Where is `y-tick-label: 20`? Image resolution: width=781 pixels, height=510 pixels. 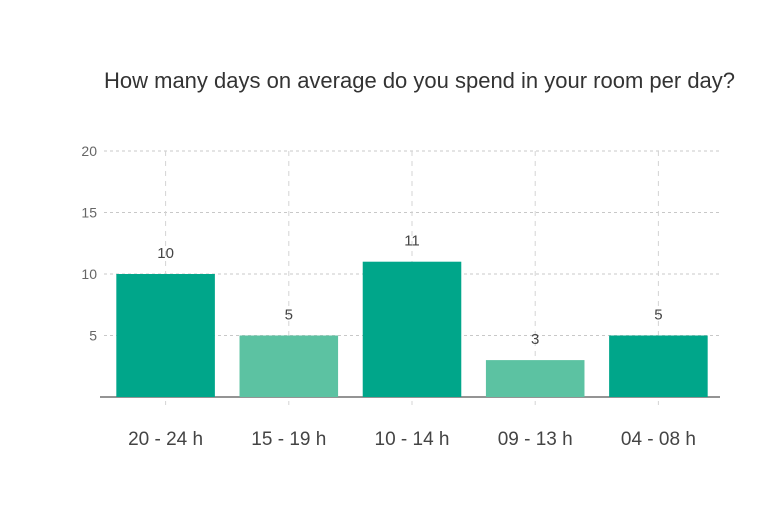 y-tick-label: 20 is located at coordinates (89, 151).